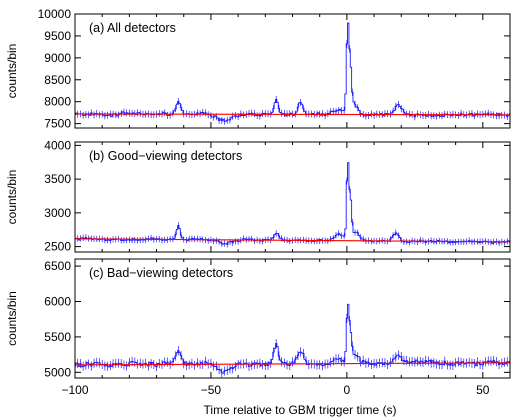  Describe the element at coordinates (12, 71) in the screenshot. I see `panel-a-y-axis-label: counts/bin` at that location.